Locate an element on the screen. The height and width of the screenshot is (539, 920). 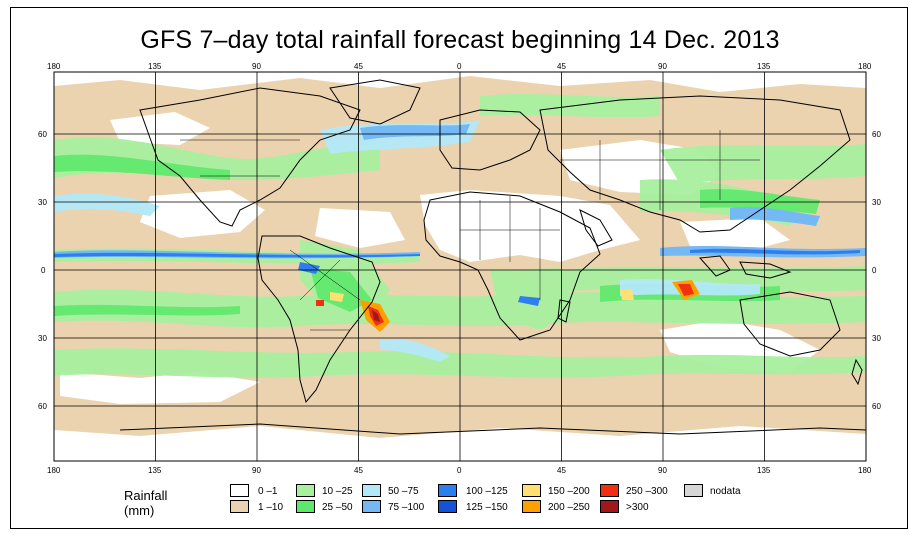
legend-label: 150 –200 is located at coordinates (569, 491).